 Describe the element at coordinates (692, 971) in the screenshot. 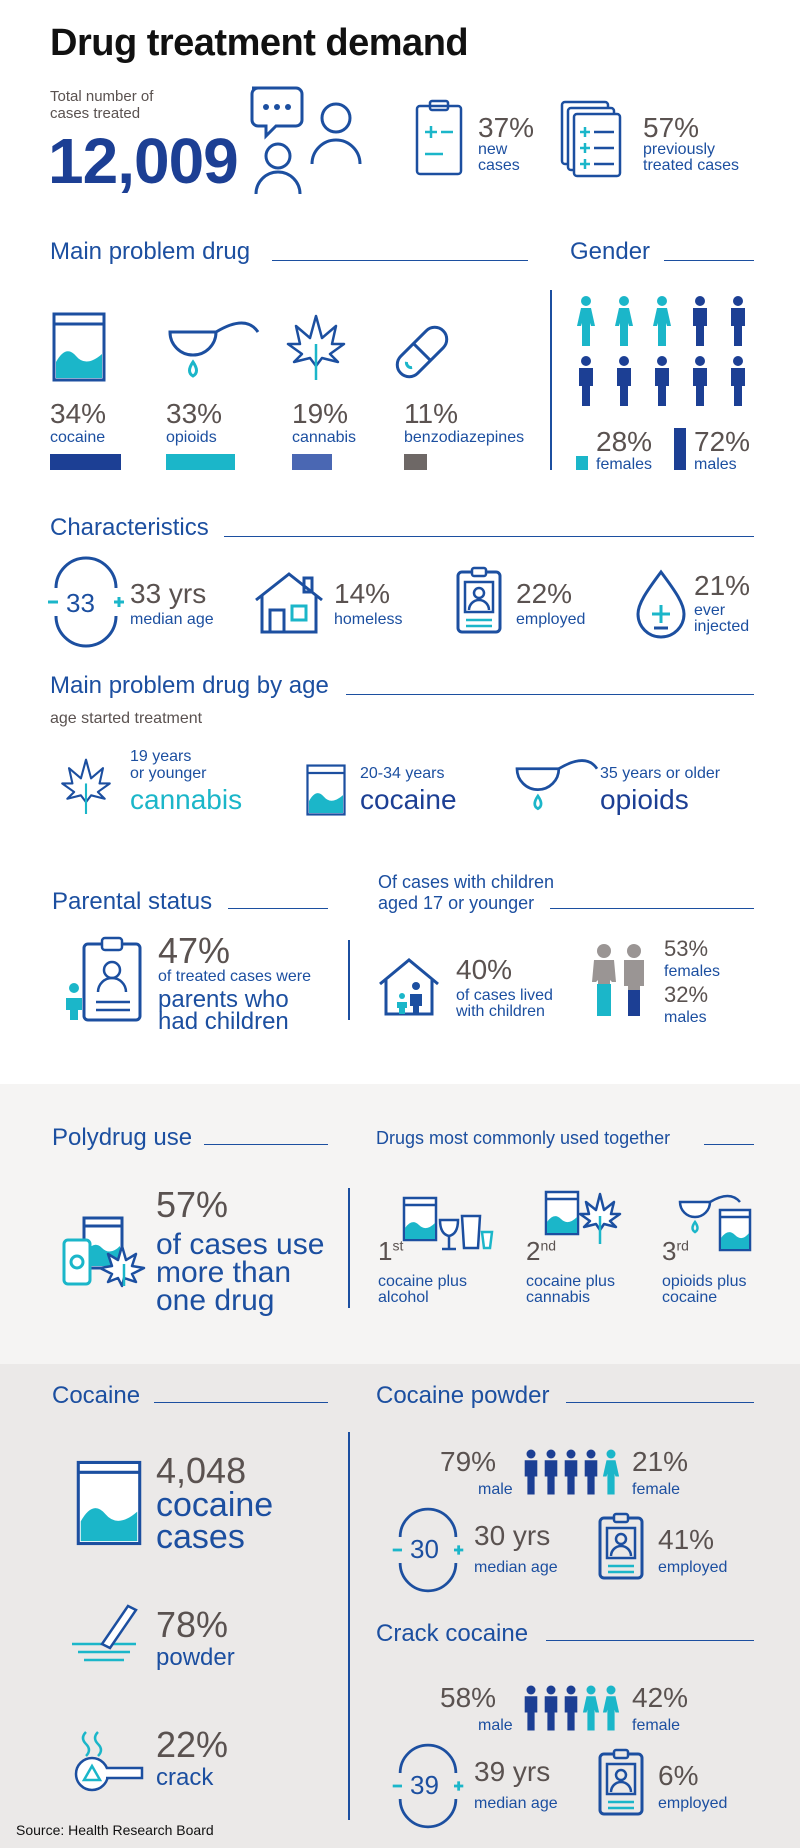

I see `fem-label: females` at that location.